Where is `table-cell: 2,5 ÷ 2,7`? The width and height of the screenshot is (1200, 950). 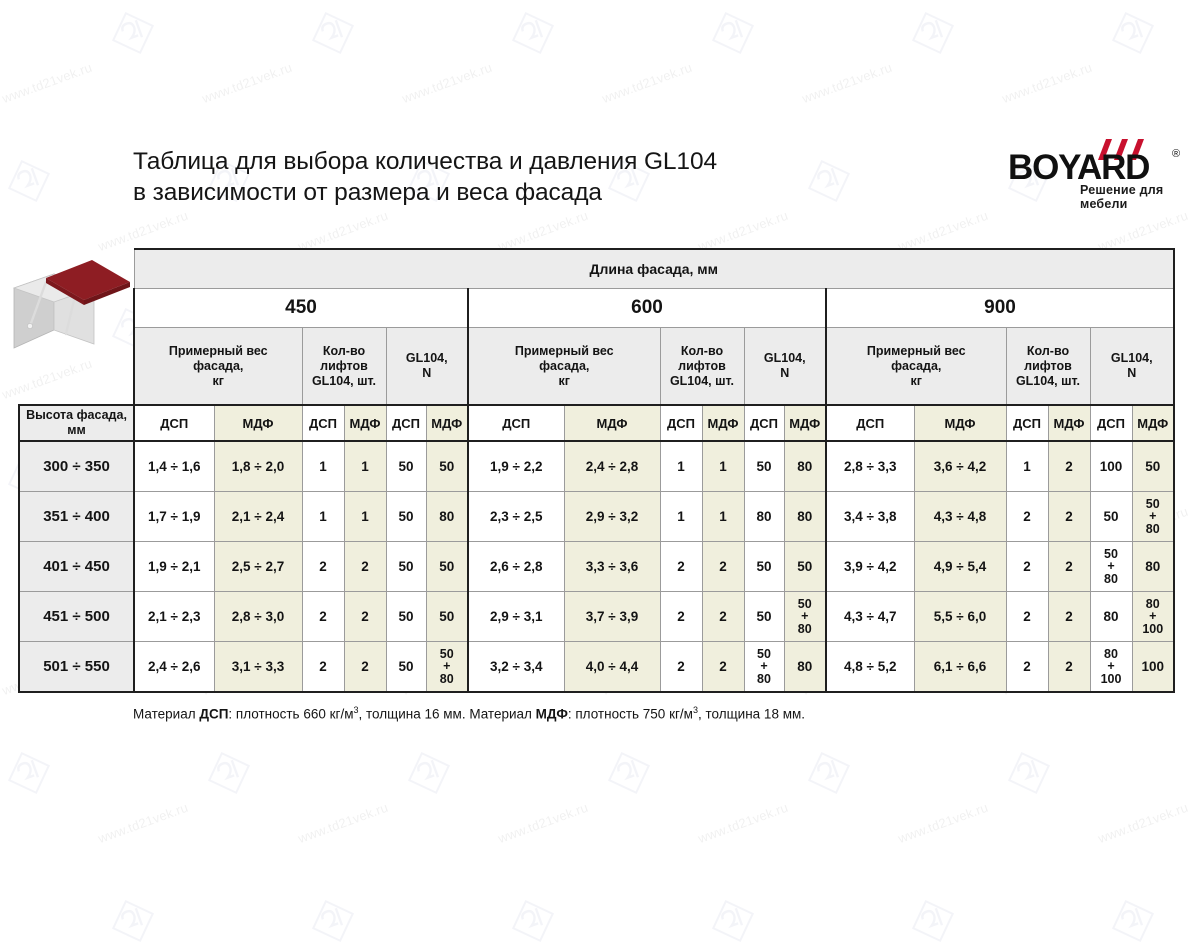
table-cell: 2,5 ÷ 2,7 is located at coordinates (258, 567).